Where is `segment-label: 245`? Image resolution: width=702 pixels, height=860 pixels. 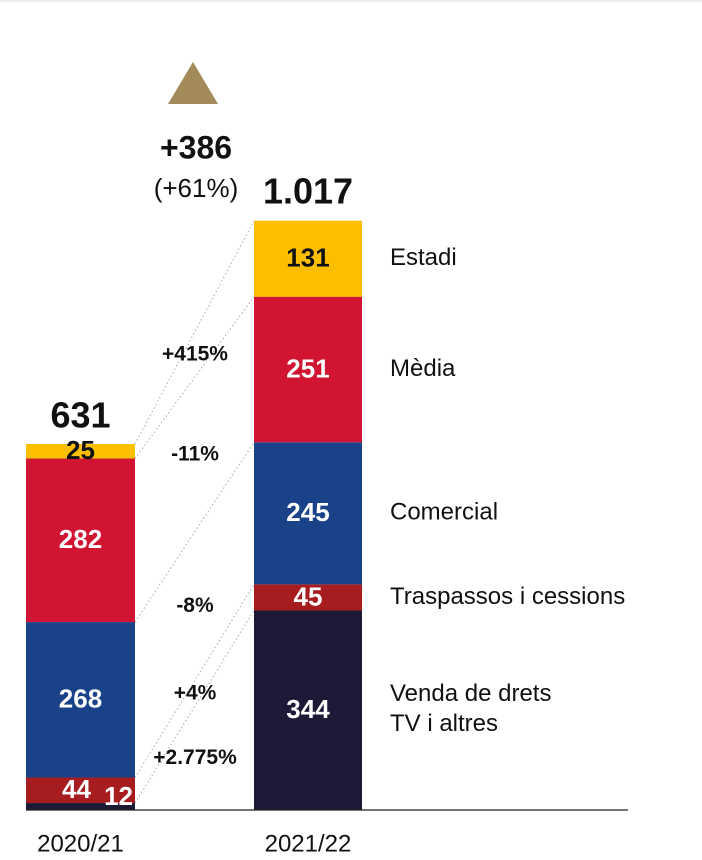
segment-label: 245 is located at coordinates (307, 512).